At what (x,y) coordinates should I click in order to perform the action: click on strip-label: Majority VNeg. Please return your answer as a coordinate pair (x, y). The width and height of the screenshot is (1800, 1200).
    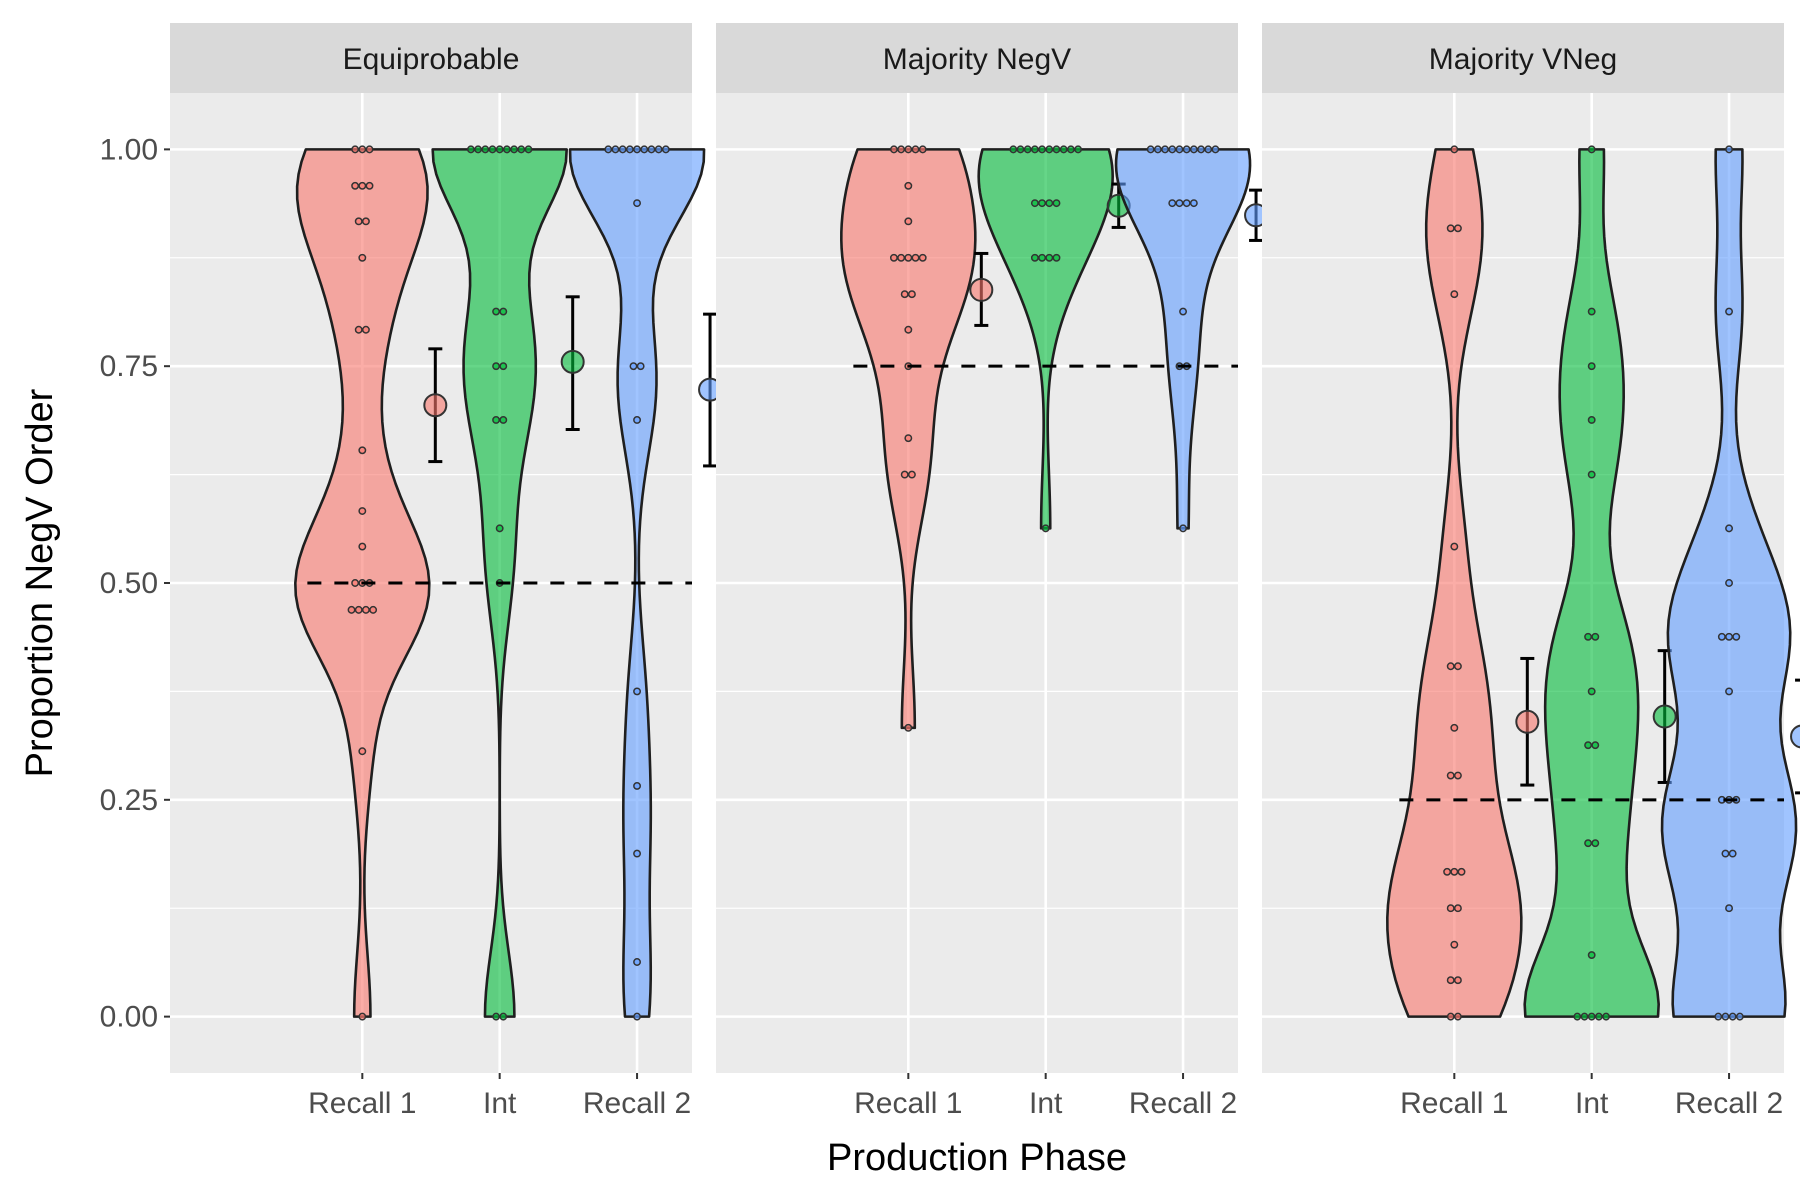
    Looking at the image, I should click on (1523, 59).